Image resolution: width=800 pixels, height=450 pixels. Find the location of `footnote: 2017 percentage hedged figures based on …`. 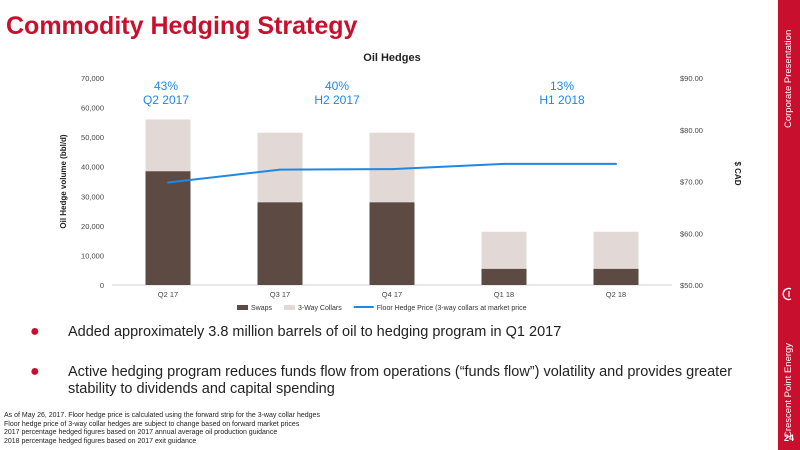

footnote: 2017 percentage hedged figures based on … is located at coordinates (141, 432).